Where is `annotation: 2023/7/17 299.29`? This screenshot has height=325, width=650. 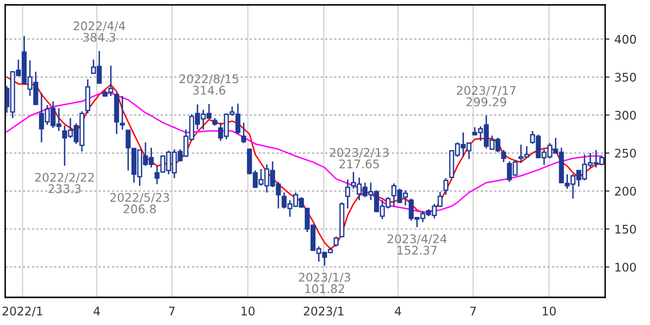 annotation: 2023/7/17 299.29 is located at coordinates (486, 96).